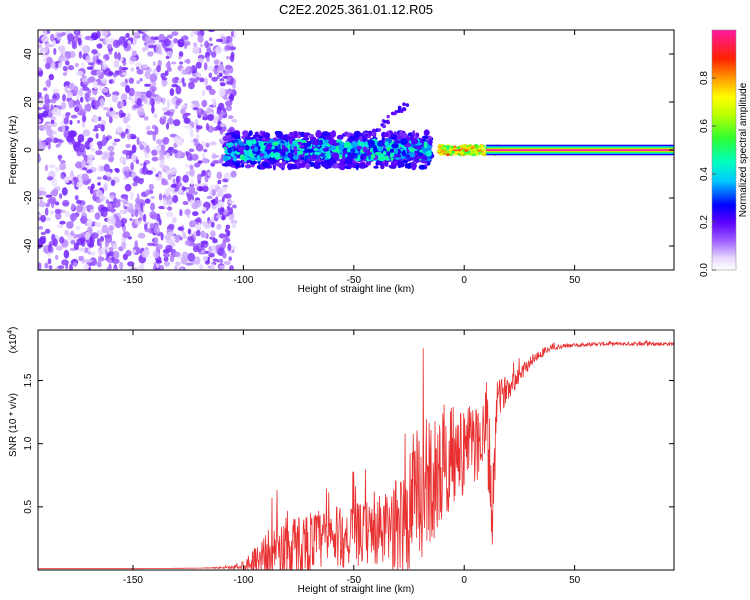 The height and width of the screenshot is (600, 750). I want to click on snr-y-label: SNR (10 * v/v), so click(13, 425).